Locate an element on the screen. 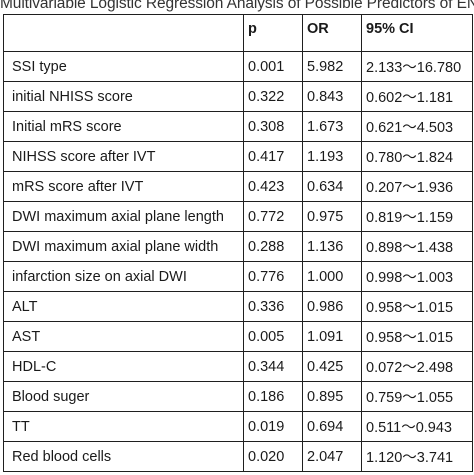 Image resolution: width=474 pixels, height=475 pixels. cell-or: 0.986 is located at coordinates (332, 306).